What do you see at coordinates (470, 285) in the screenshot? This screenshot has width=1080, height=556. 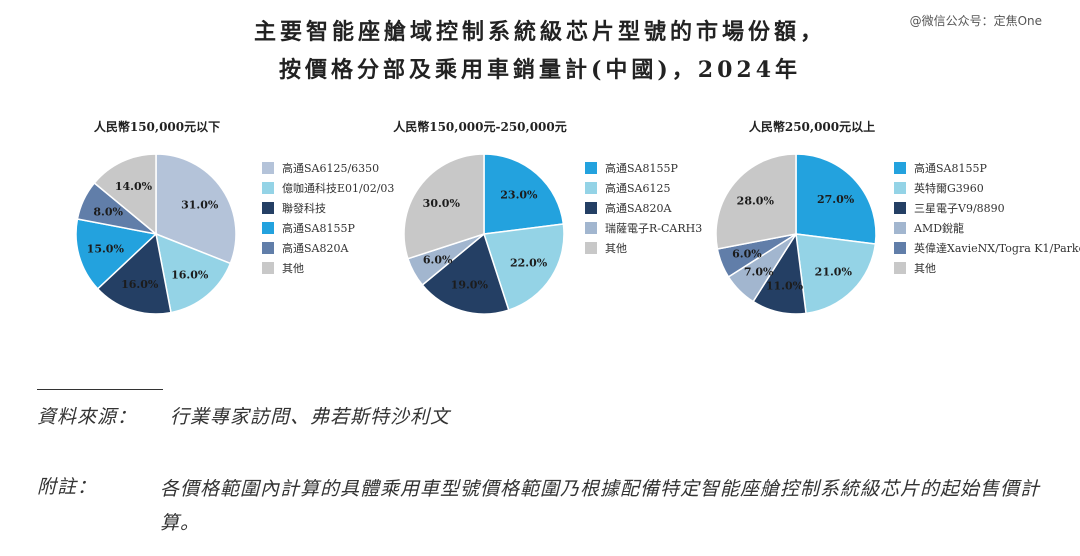 I see `slice-data-label-1-2: 19.0%` at bounding box center [470, 285].